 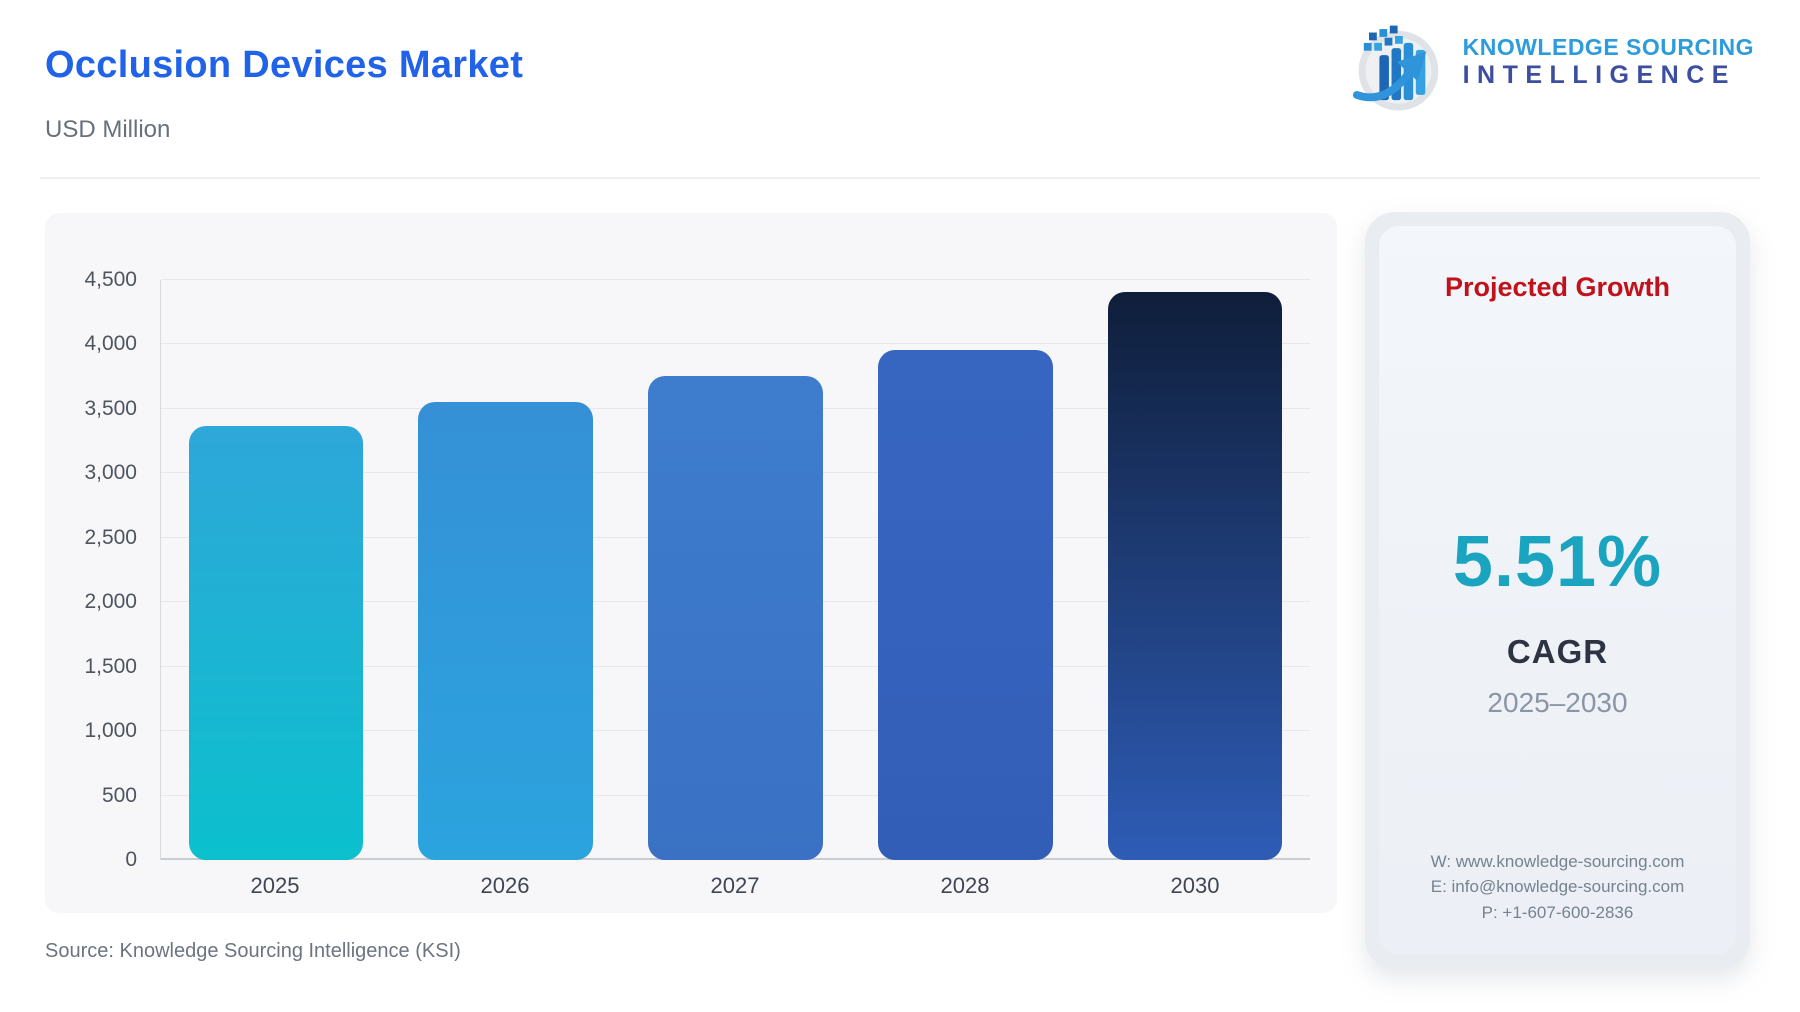 What do you see at coordinates (110, 666) in the screenshot?
I see `y-axis-tick-1500: 1,500` at bounding box center [110, 666].